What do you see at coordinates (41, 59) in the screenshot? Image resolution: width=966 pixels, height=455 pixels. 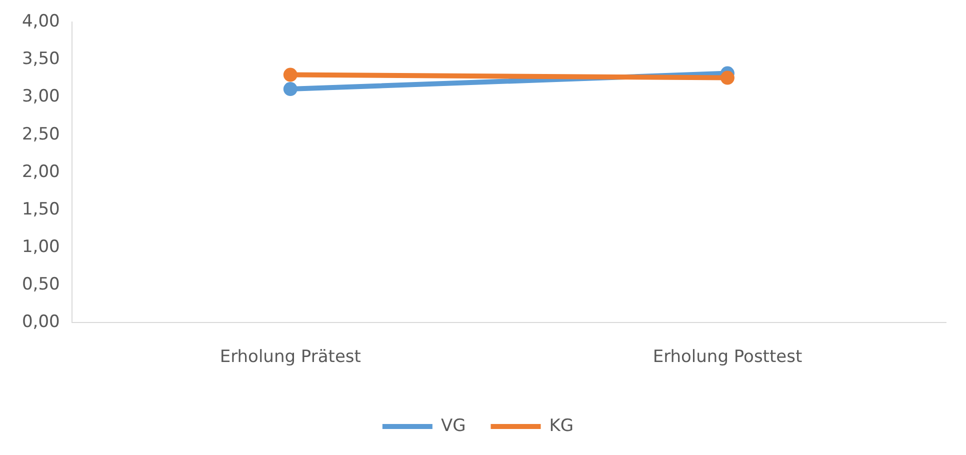 I see `y-tick-label: 3,50` at bounding box center [41, 59].